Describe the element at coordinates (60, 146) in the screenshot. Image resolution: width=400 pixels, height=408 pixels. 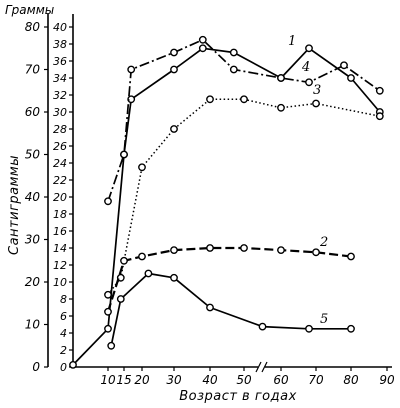
I see `y2-tick-label: 26` at that location.